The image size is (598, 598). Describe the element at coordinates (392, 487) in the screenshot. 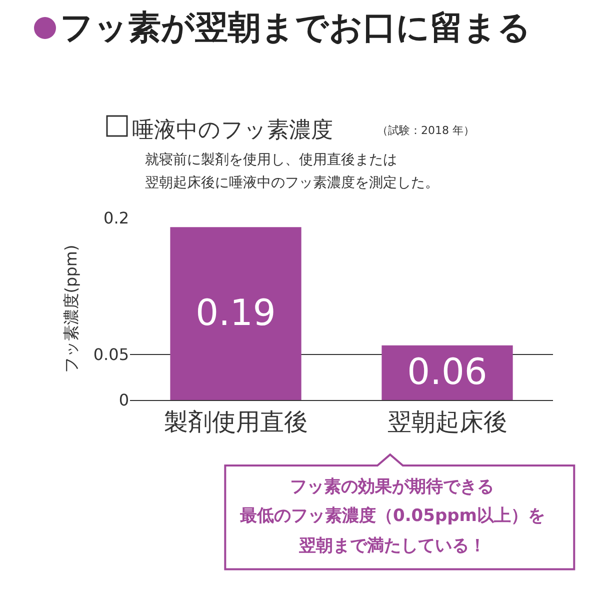

I see `text: フッ素の効果が期待できる` at that location.